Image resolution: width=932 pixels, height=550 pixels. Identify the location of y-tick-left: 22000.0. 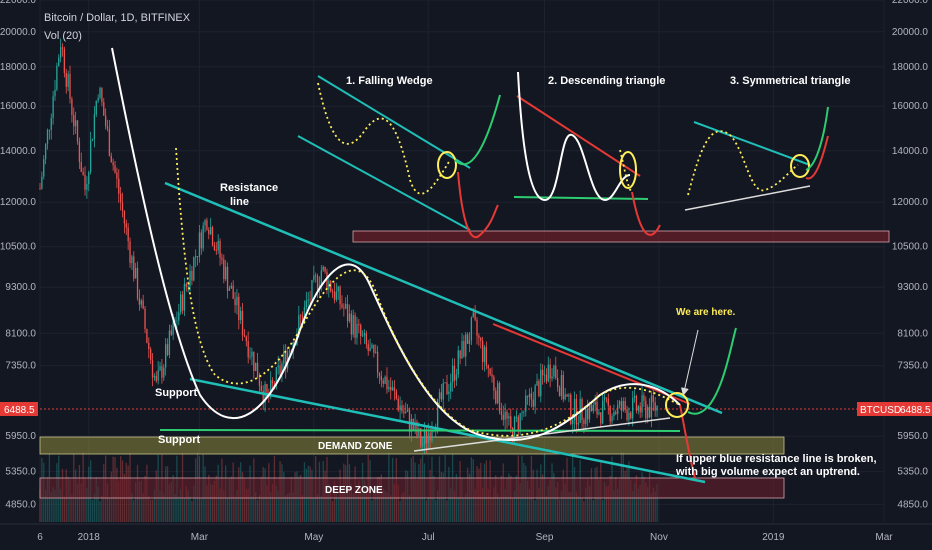
(18, 3).